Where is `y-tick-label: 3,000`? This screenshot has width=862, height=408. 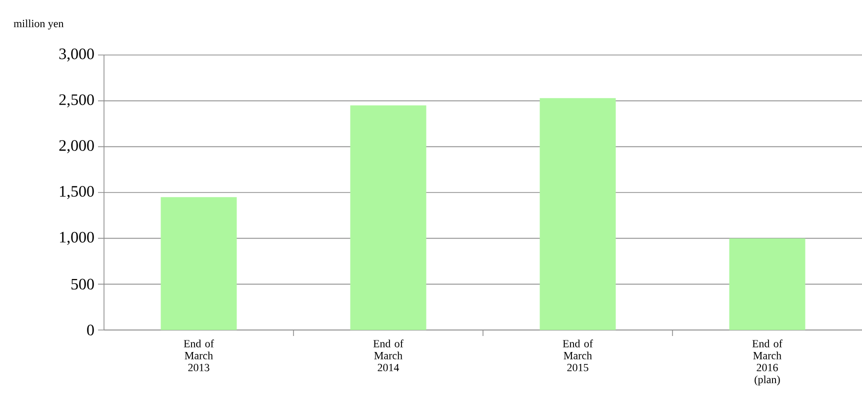 y-tick-label: 3,000 is located at coordinates (76, 55).